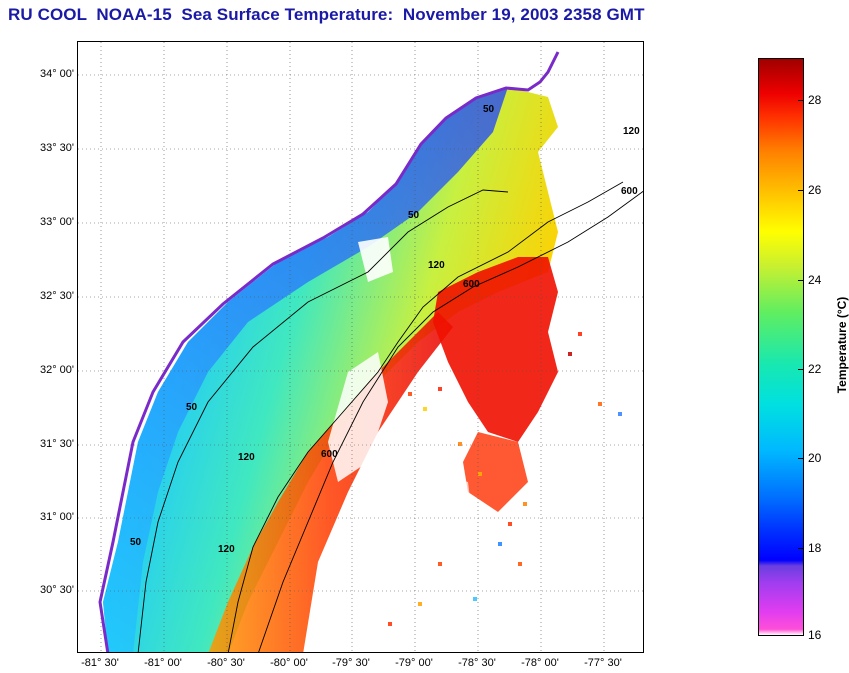  What do you see at coordinates (495, 472) in the screenshot?
I see `warm-eddy-east` at bounding box center [495, 472].